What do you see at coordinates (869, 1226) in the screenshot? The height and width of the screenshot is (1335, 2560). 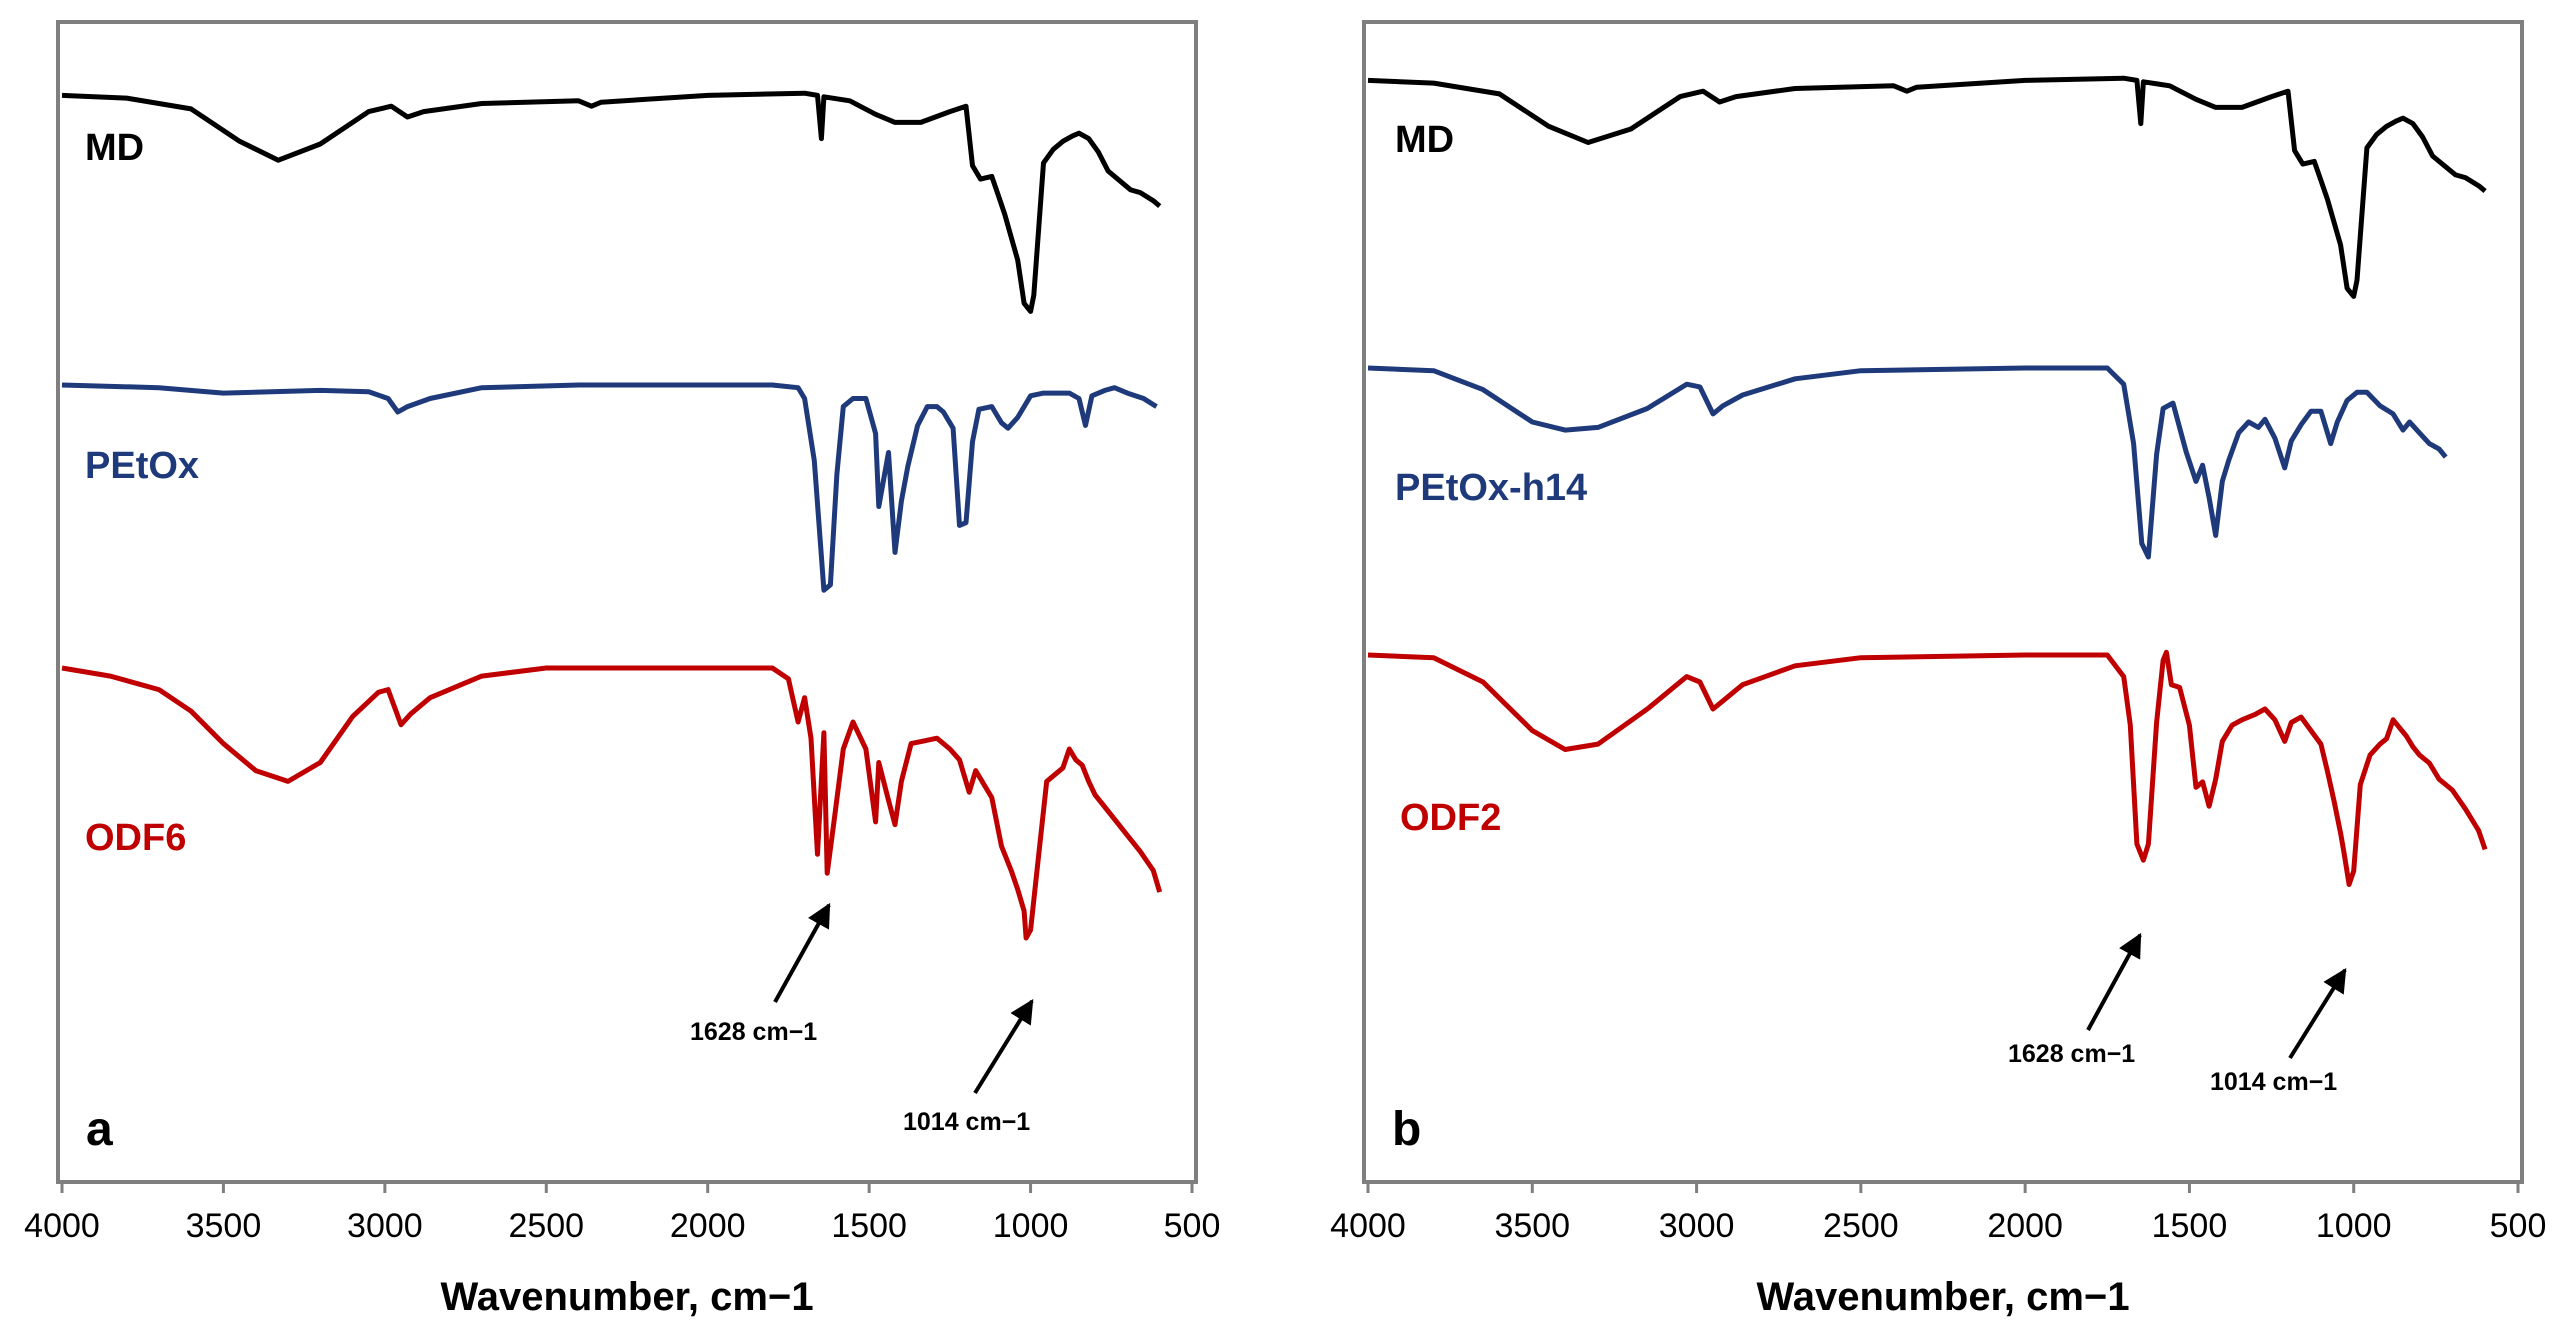 I see `x-tick-label-a-1500: 1500` at bounding box center [869, 1226].